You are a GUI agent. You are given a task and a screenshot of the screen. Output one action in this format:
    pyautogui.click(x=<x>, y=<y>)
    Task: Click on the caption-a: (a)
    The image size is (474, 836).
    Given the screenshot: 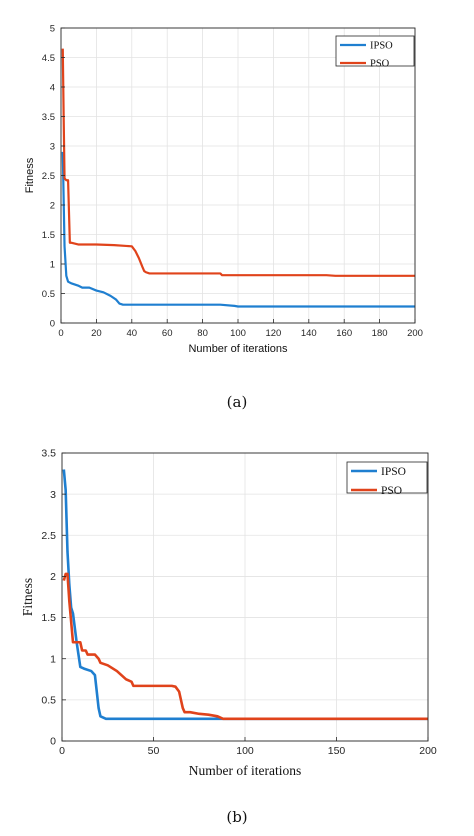 What is the action you would take?
    pyautogui.click(x=237, y=402)
    